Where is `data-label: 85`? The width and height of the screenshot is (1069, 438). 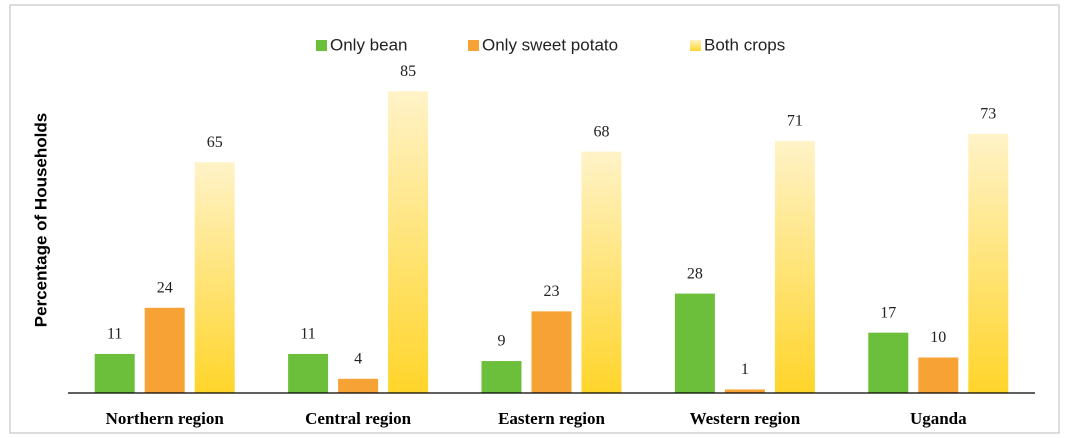 data-label: 85 is located at coordinates (408, 71).